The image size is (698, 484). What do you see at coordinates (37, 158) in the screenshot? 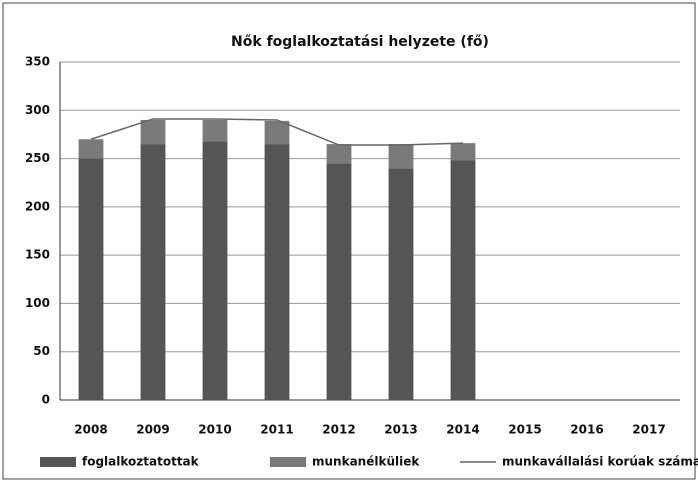
I see `y-tick-label: 250` at bounding box center [37, 158].